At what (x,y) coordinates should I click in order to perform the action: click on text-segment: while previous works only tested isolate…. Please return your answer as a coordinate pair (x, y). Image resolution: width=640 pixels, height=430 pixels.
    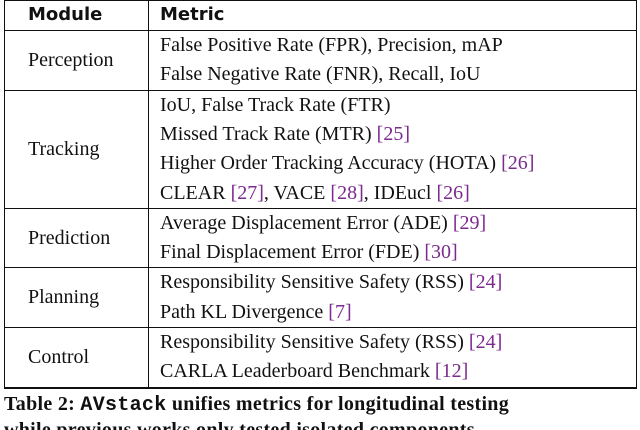
    Looking at the image, I should click on (242, 424).